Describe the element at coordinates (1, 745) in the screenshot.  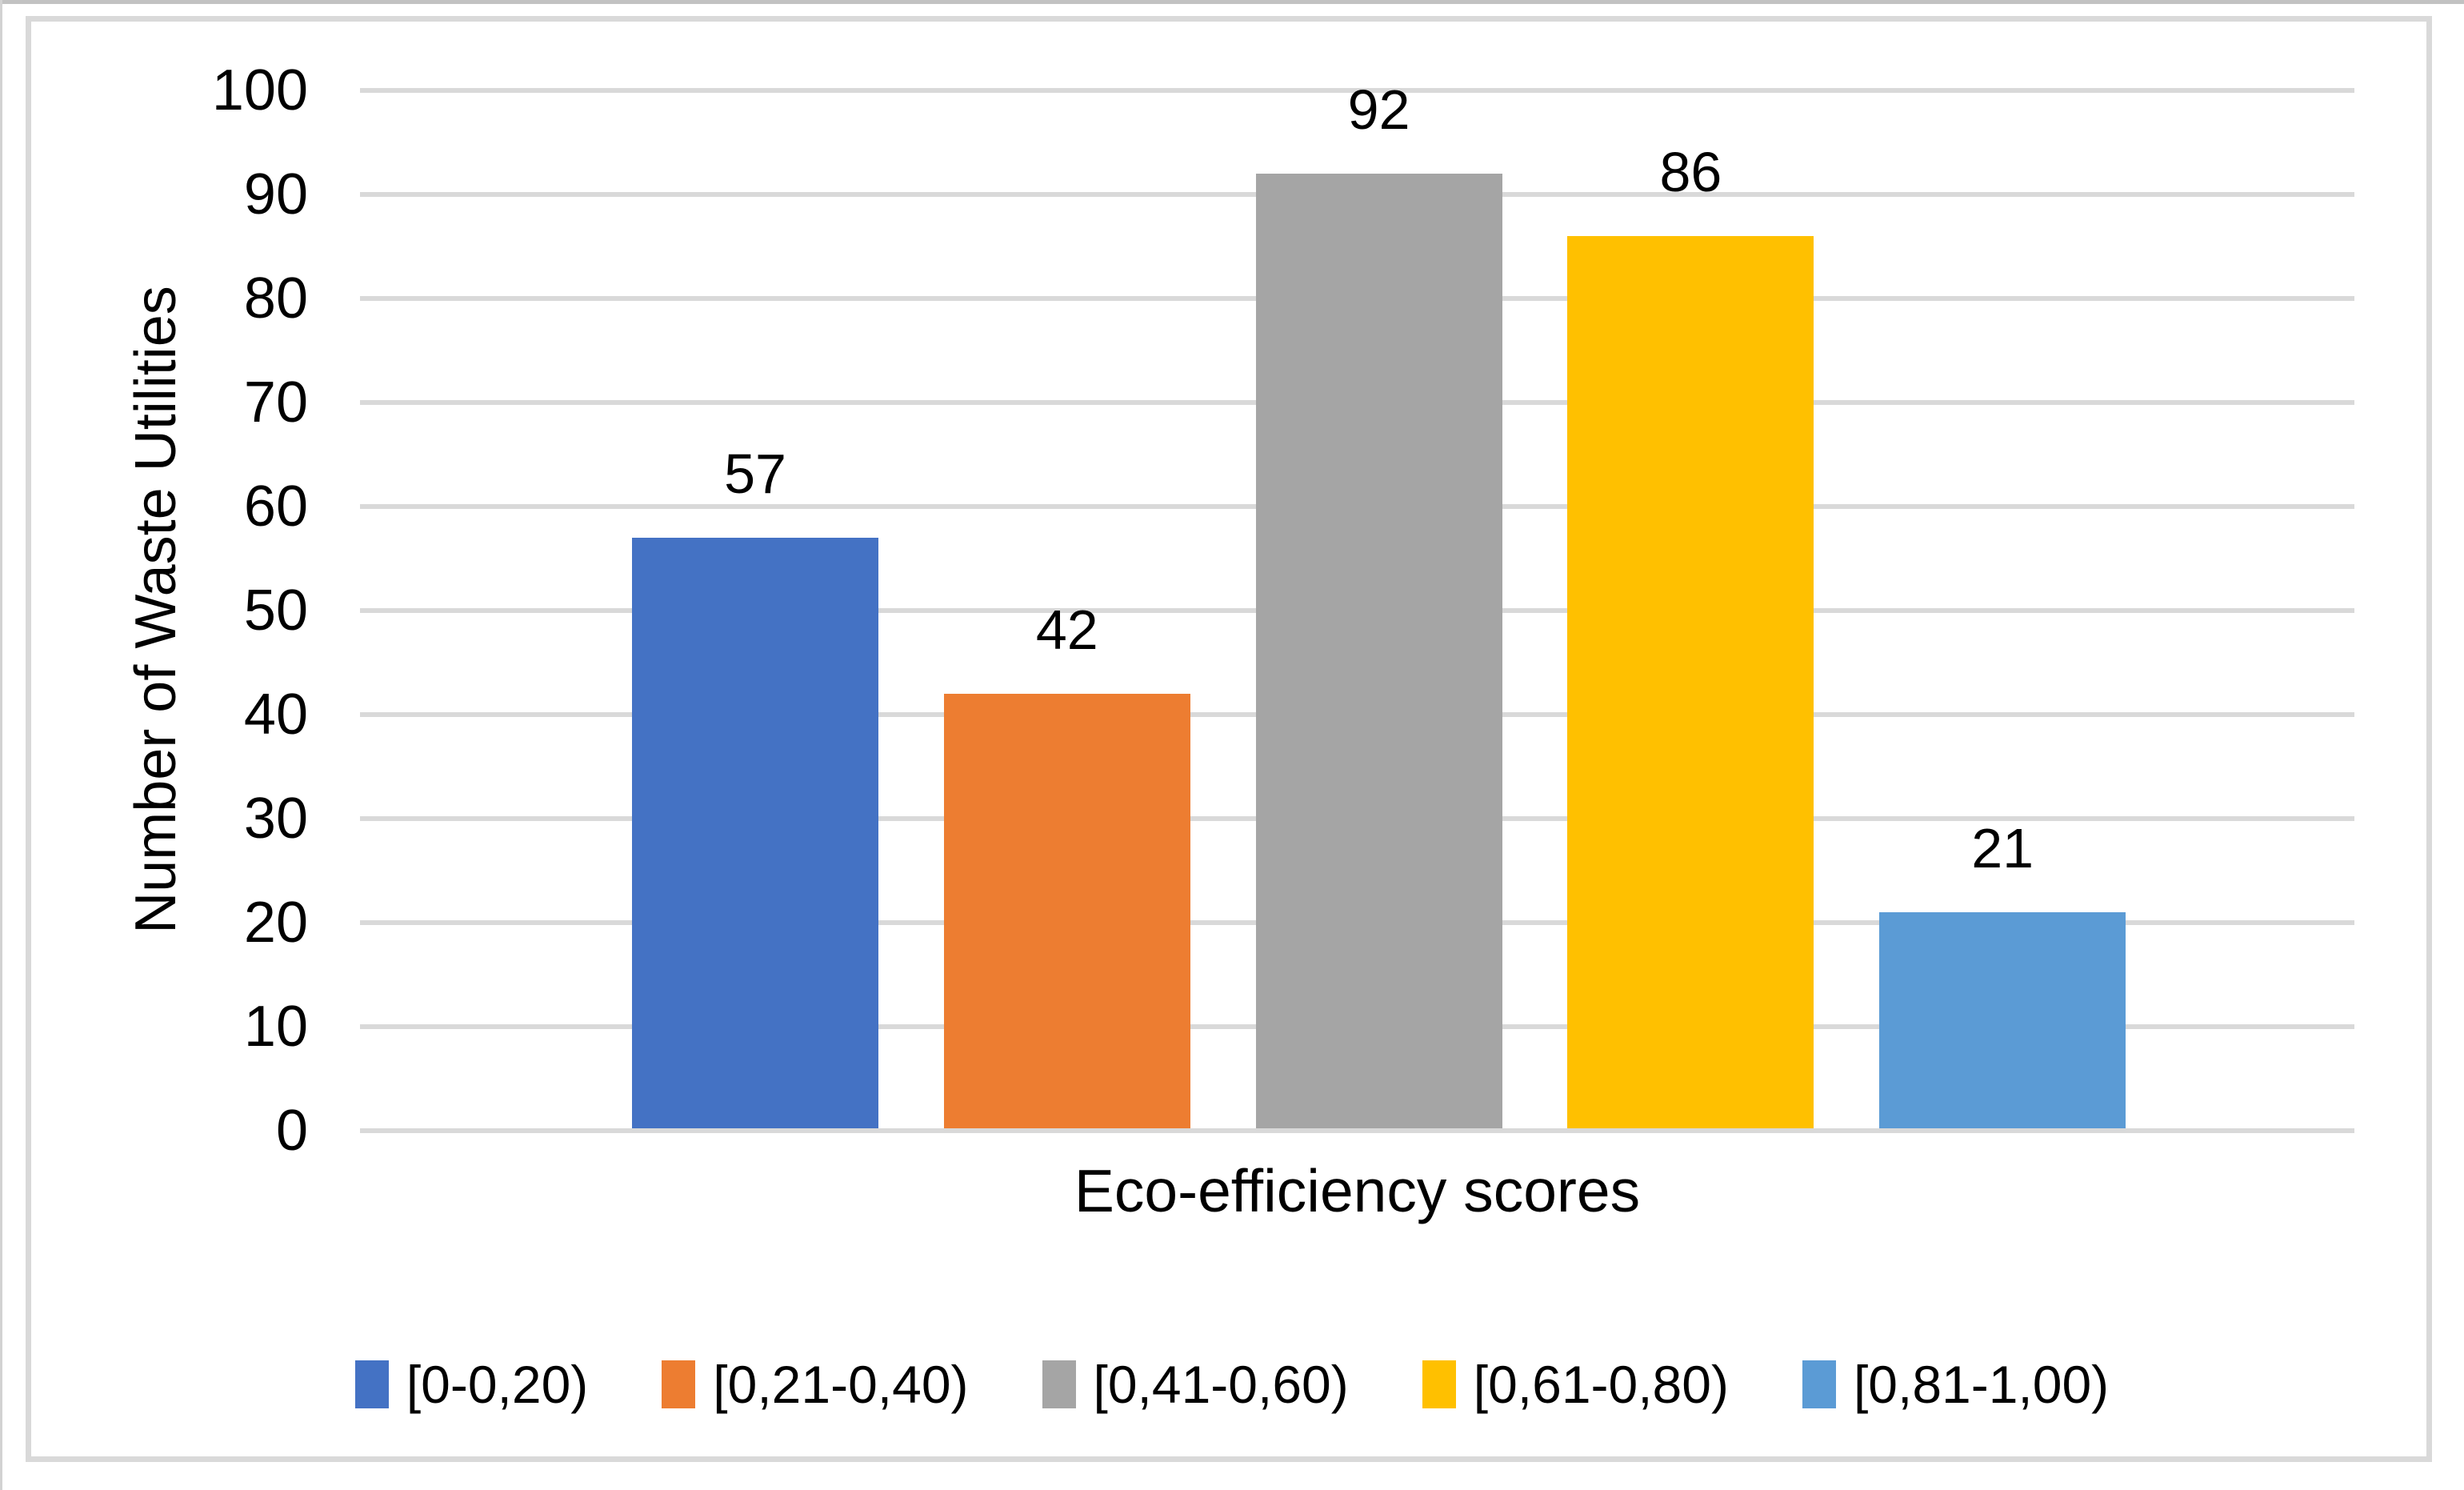
I see `screenshot-left-edge` at that location.